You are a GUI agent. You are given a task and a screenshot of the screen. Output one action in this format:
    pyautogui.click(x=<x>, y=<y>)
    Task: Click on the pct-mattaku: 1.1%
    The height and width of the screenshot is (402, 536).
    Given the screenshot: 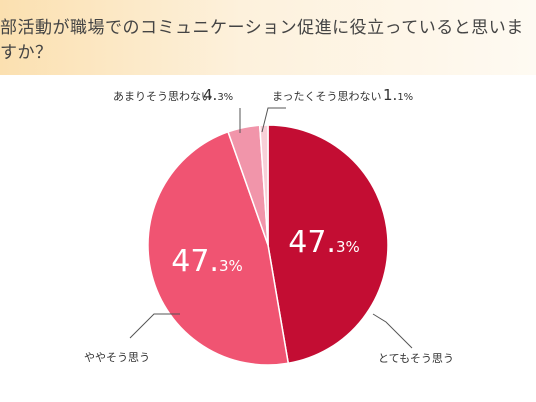 What is the action you would take?
    pyautogui.click(x=398, y=95)
    